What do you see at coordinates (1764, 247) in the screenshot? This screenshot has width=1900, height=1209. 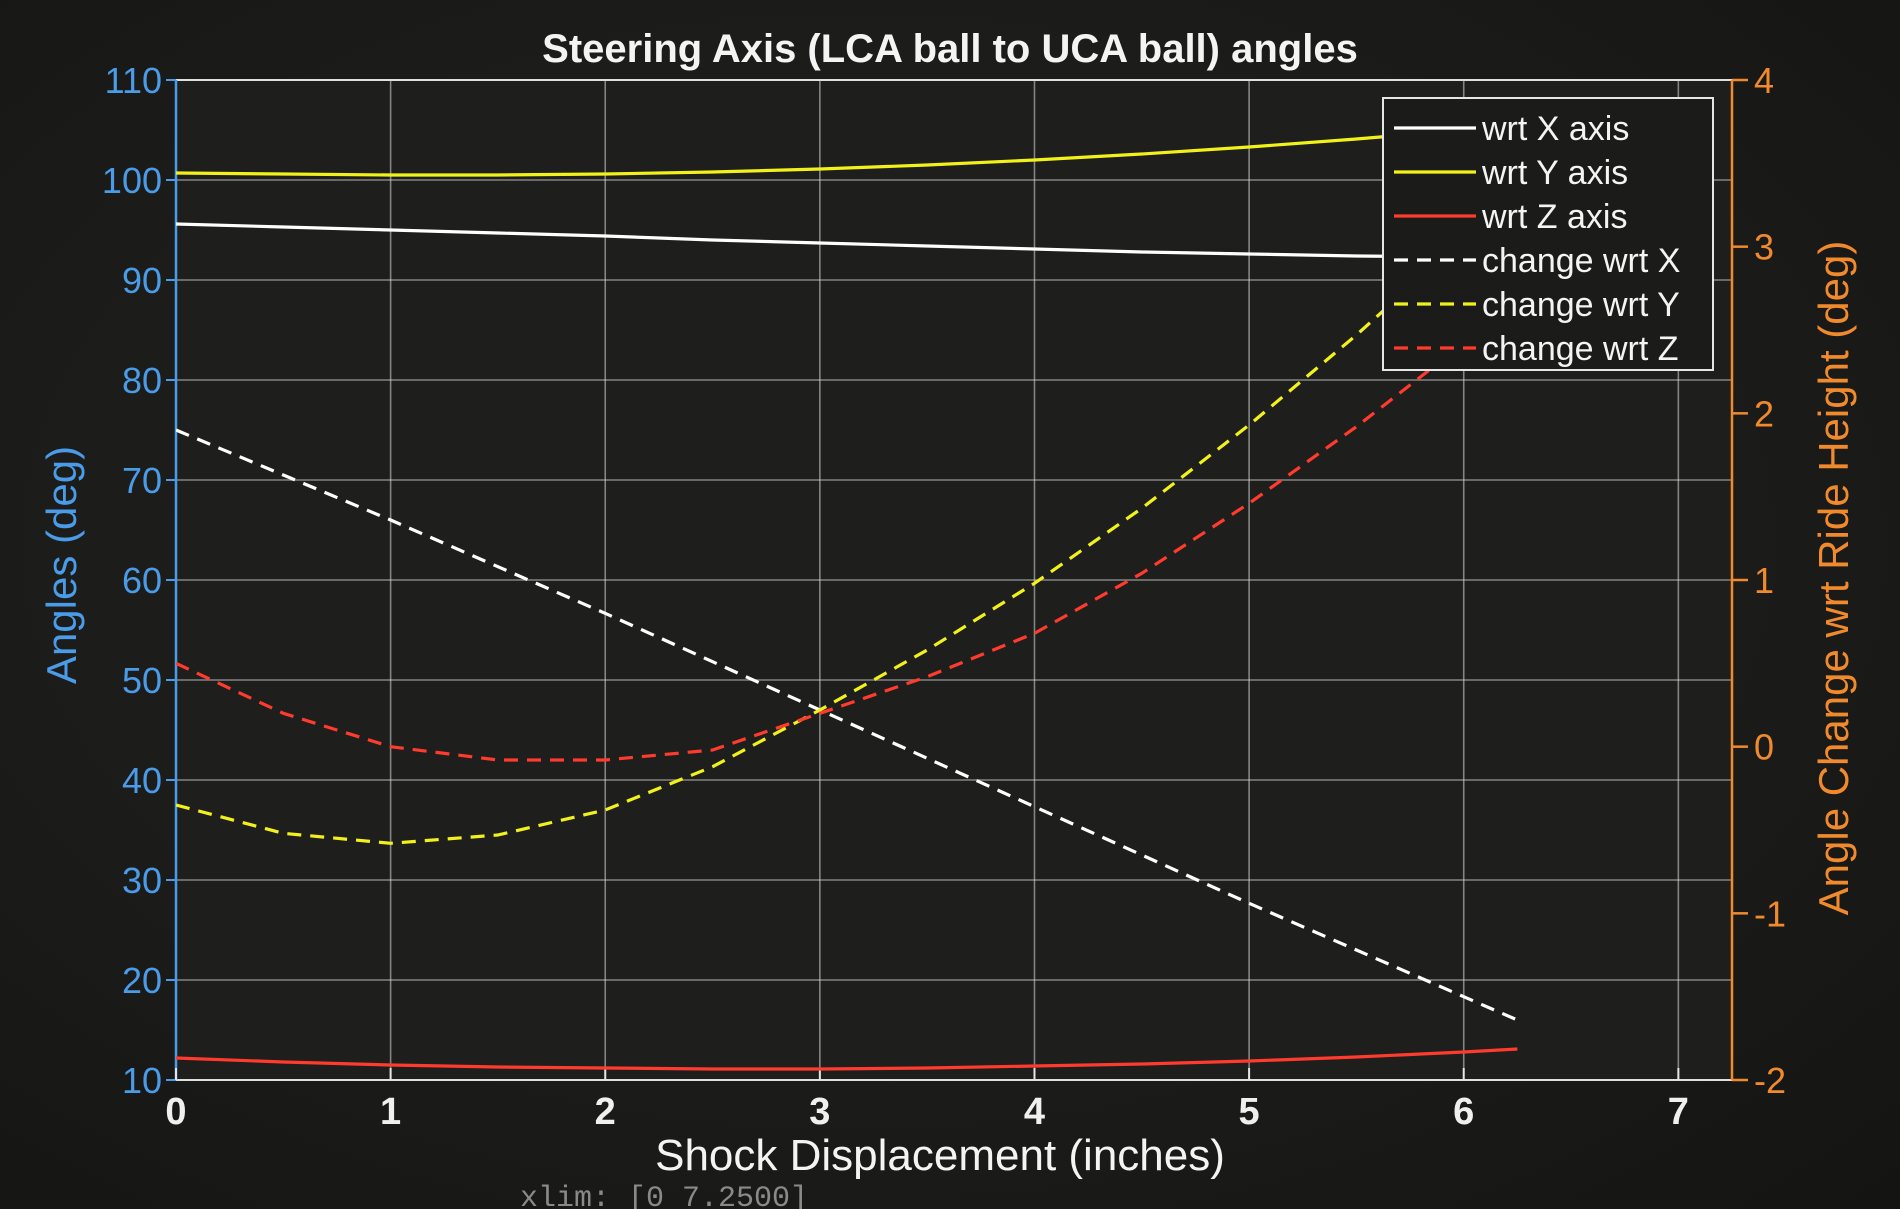 I see `right-y-tick-label: 3` at bounding box center [1764, 247].